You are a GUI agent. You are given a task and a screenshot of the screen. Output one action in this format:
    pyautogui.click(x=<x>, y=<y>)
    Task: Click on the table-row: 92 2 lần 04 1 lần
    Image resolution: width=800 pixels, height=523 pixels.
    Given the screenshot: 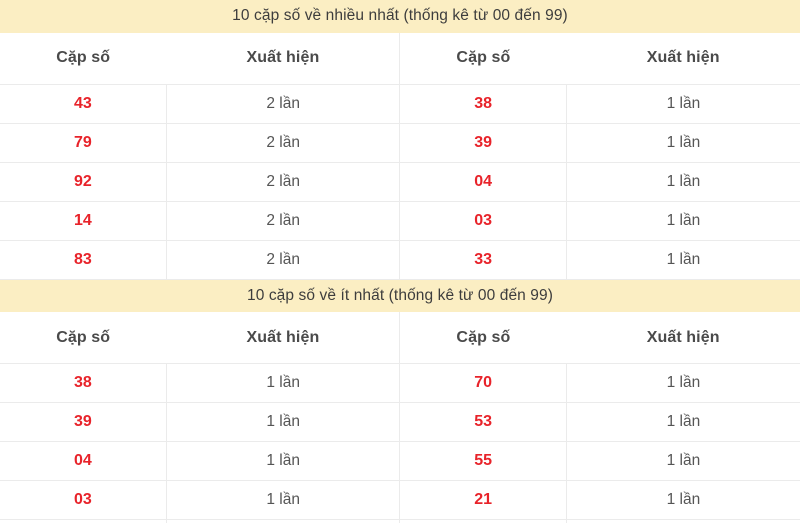 What is the action you would take?
    pyautogui.click(x=400, y=182)
    